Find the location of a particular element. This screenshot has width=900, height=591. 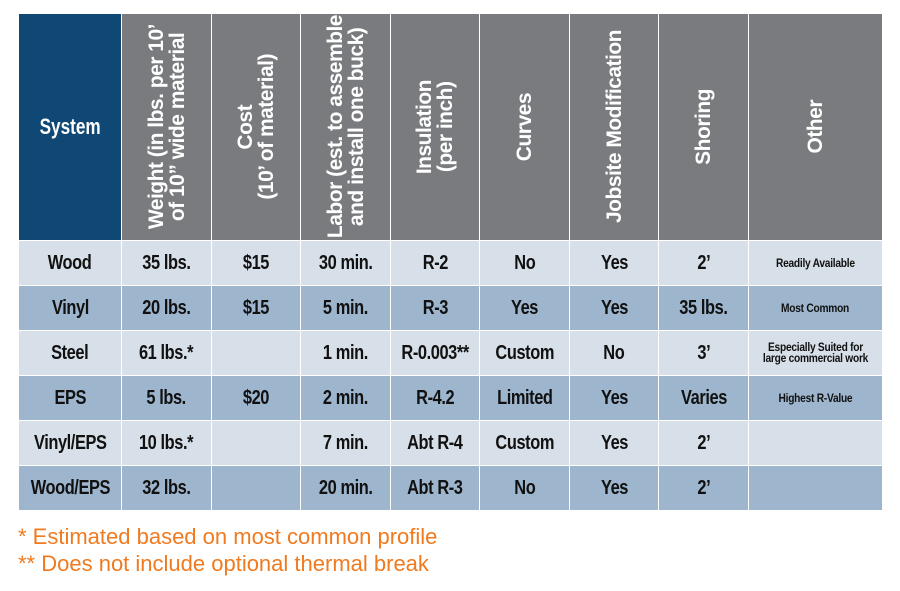

header-other: Other is located at coordinates (815, 127).